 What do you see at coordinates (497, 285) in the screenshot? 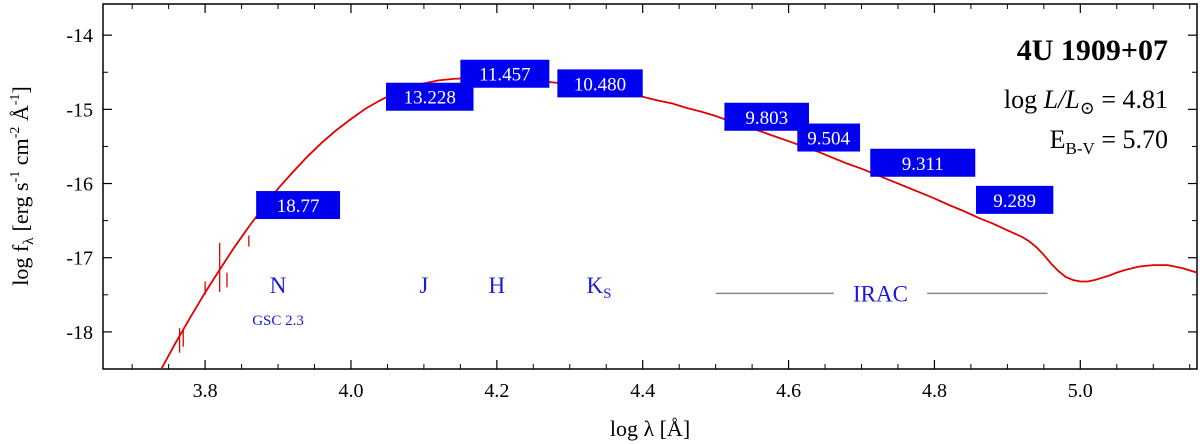
I see `band-label: H` at bounding box center [497, 285].